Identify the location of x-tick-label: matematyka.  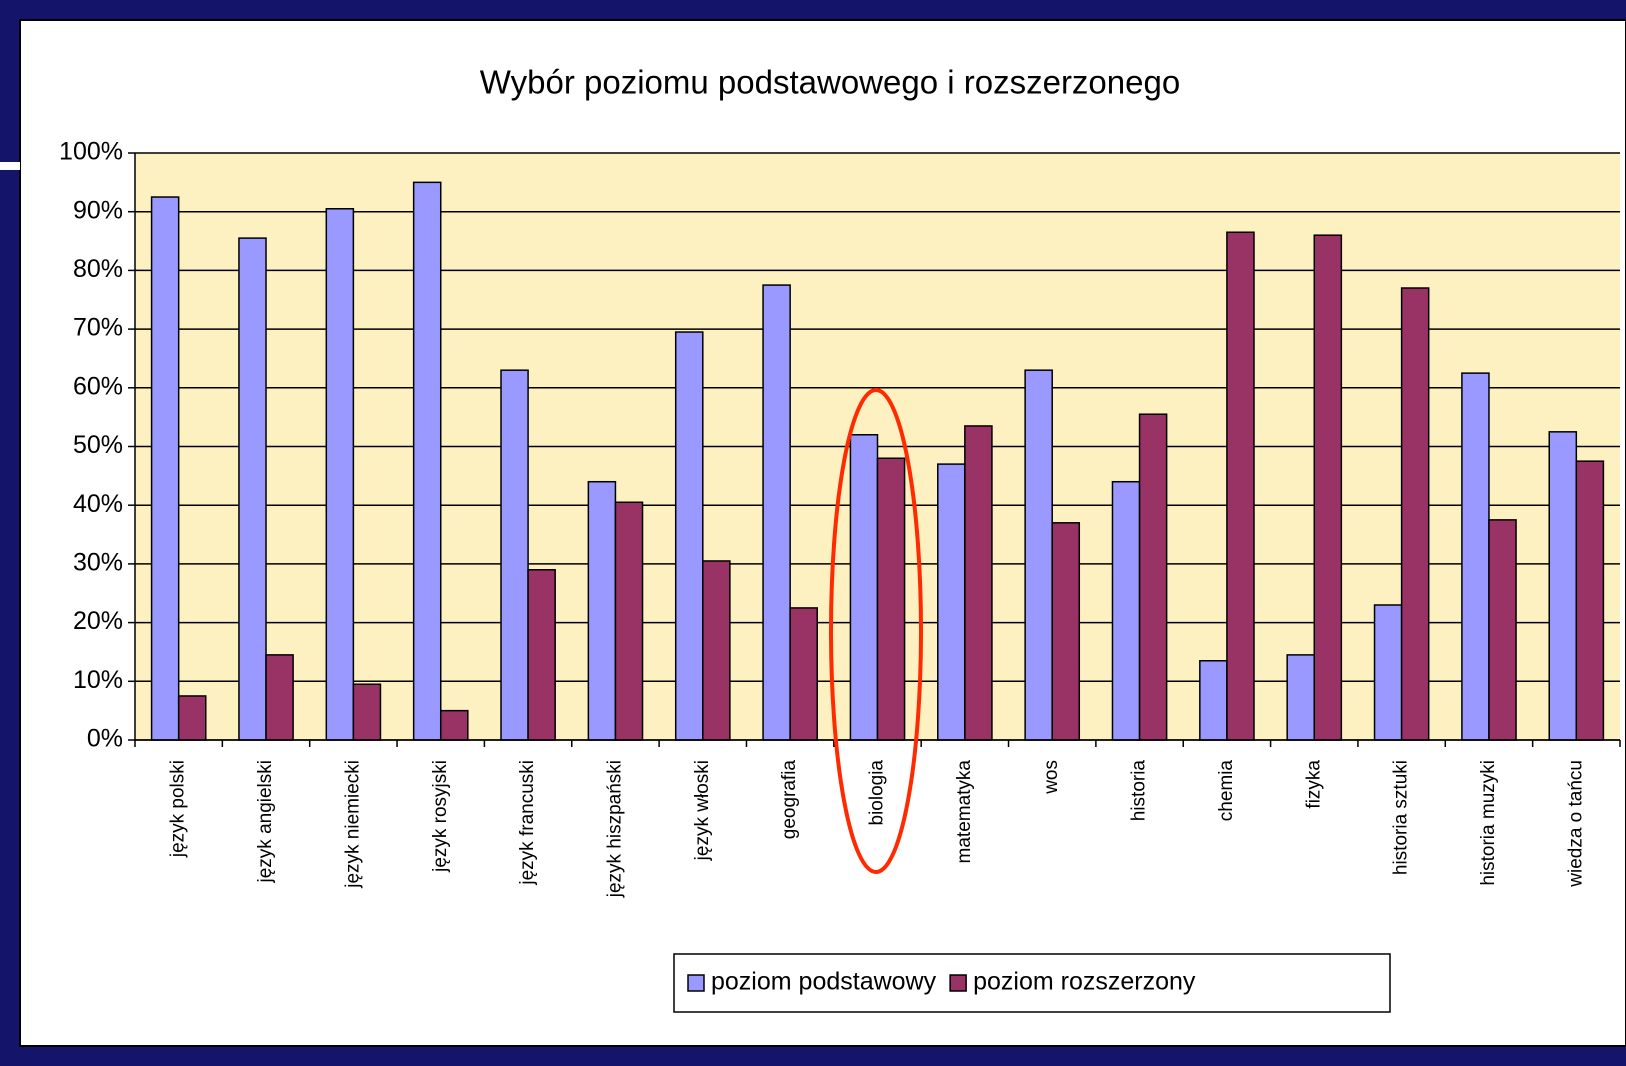
(964, 812).